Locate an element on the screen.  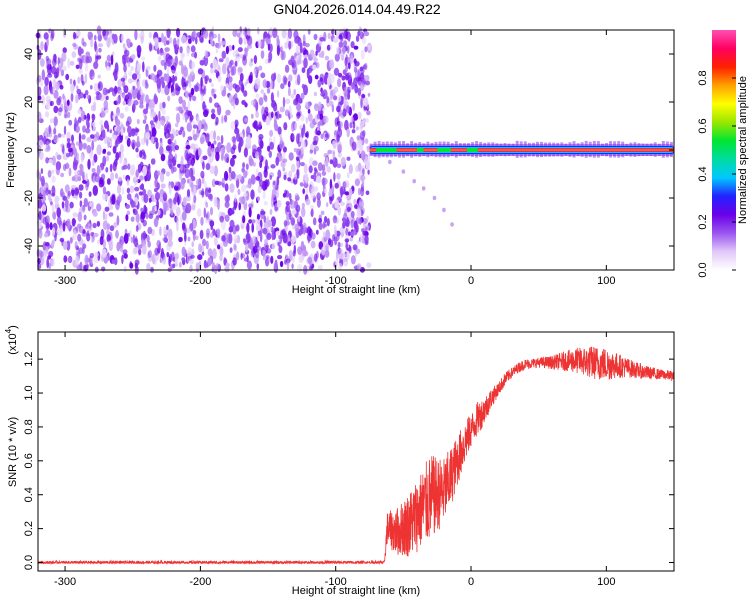
x-tick-label: 100 is located at coordinates (606, 582).